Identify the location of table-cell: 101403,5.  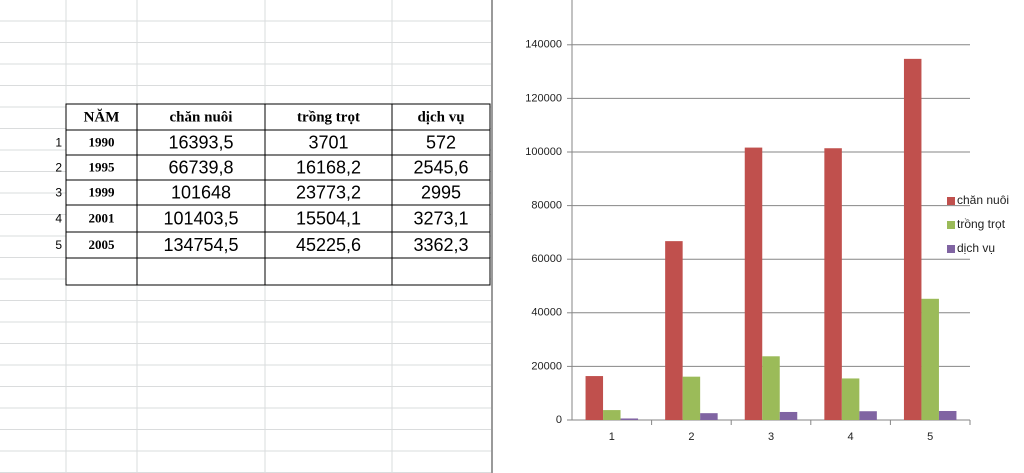
(200, 218).